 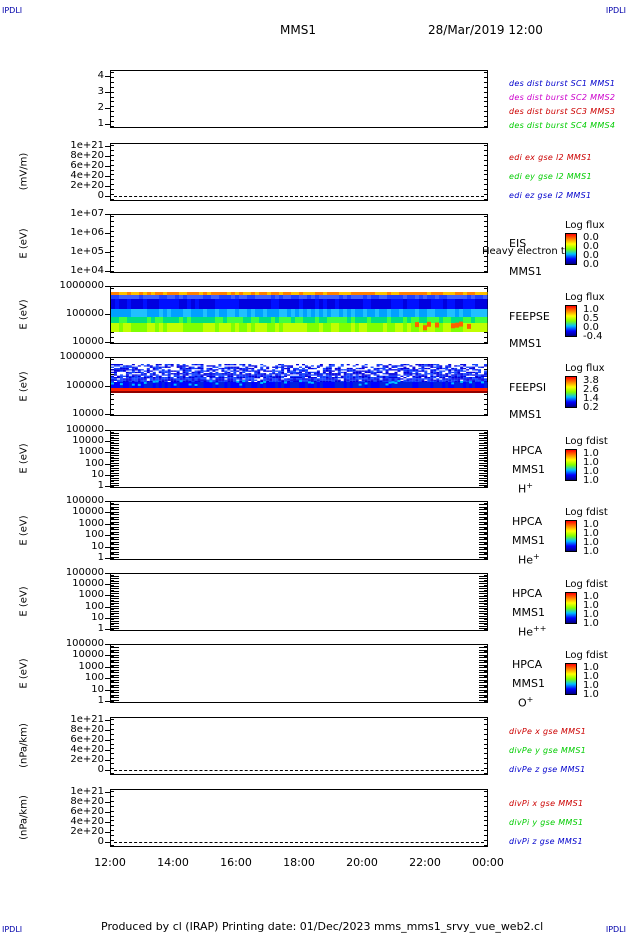 What do you see at coordinates (299, 459) in the screenshot?
I see `panel-hpca_h` at bounding box center [299, 459].